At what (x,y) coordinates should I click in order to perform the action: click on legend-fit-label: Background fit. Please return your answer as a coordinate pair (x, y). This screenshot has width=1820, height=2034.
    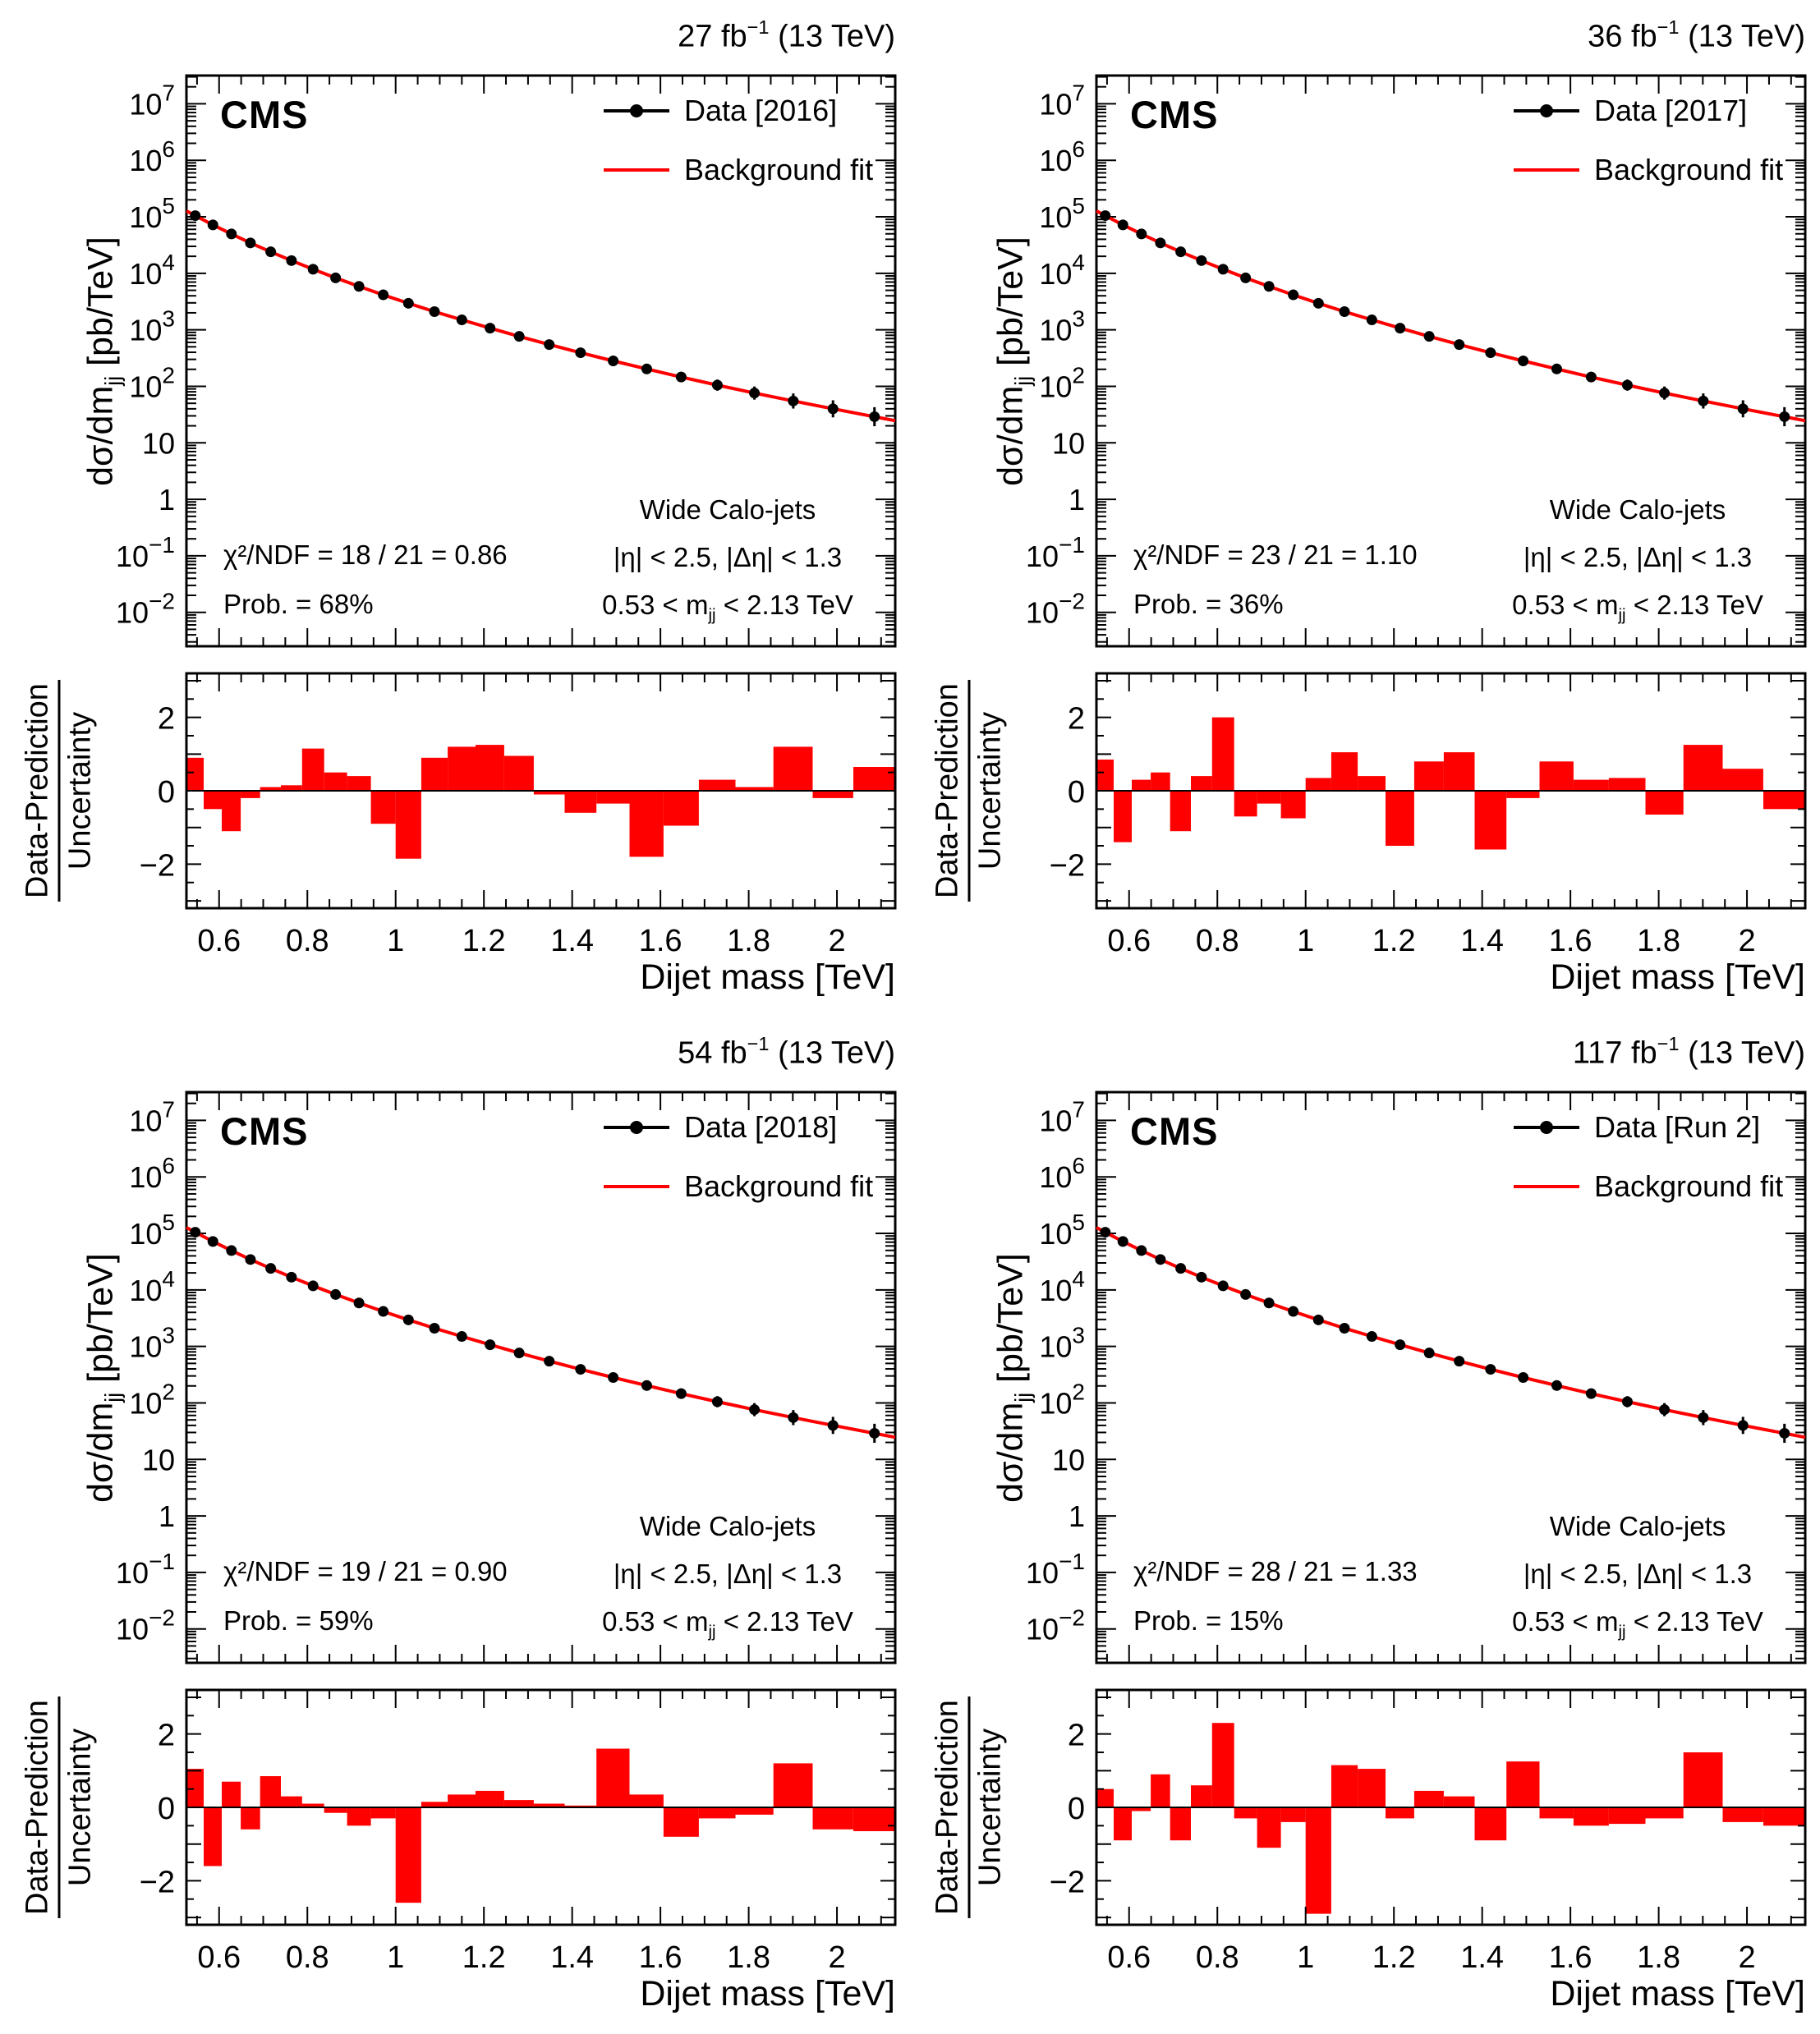
    Looking at the image, I should click on (1689, 1186).